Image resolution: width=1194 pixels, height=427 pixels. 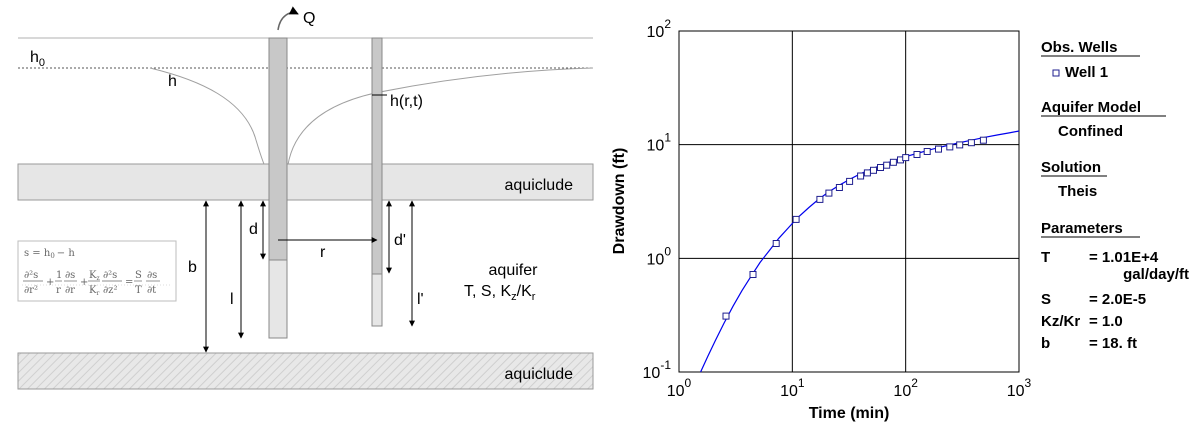 What do you see at coordinates (138, 275) in the screenshot?
I see `svg-text: S` at bounding box center [138, 275].